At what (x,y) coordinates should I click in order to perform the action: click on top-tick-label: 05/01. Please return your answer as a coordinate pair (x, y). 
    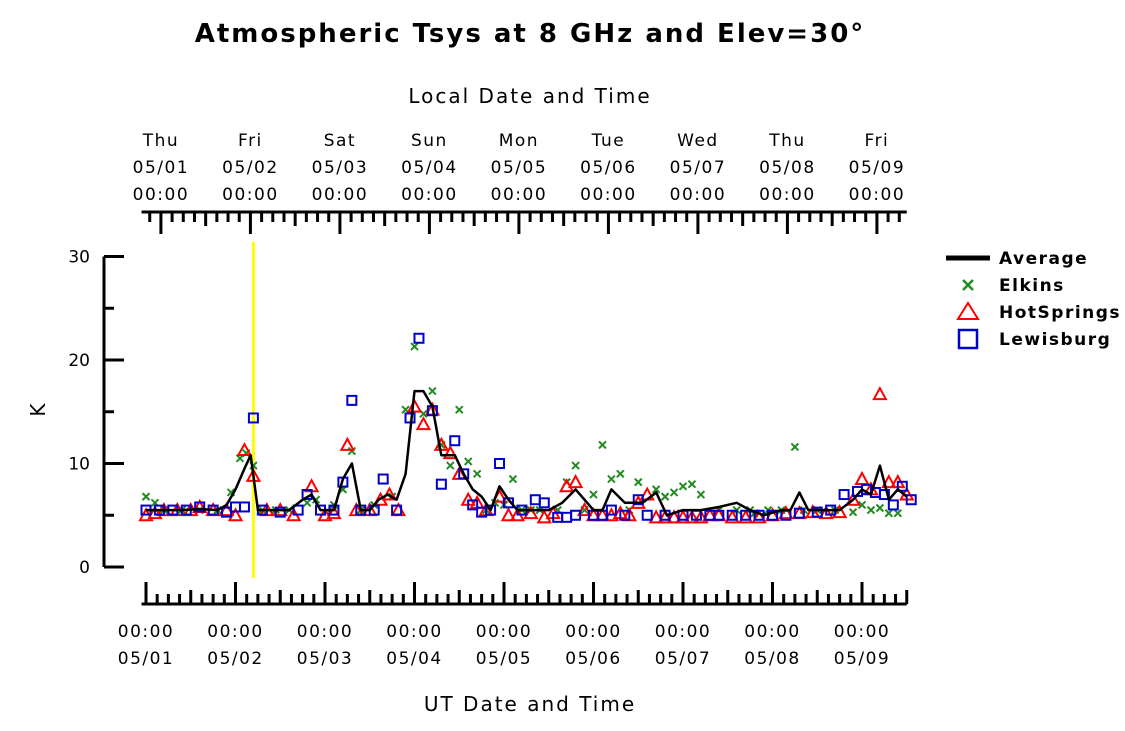
    Looking at the image, I should click on (161, 168).